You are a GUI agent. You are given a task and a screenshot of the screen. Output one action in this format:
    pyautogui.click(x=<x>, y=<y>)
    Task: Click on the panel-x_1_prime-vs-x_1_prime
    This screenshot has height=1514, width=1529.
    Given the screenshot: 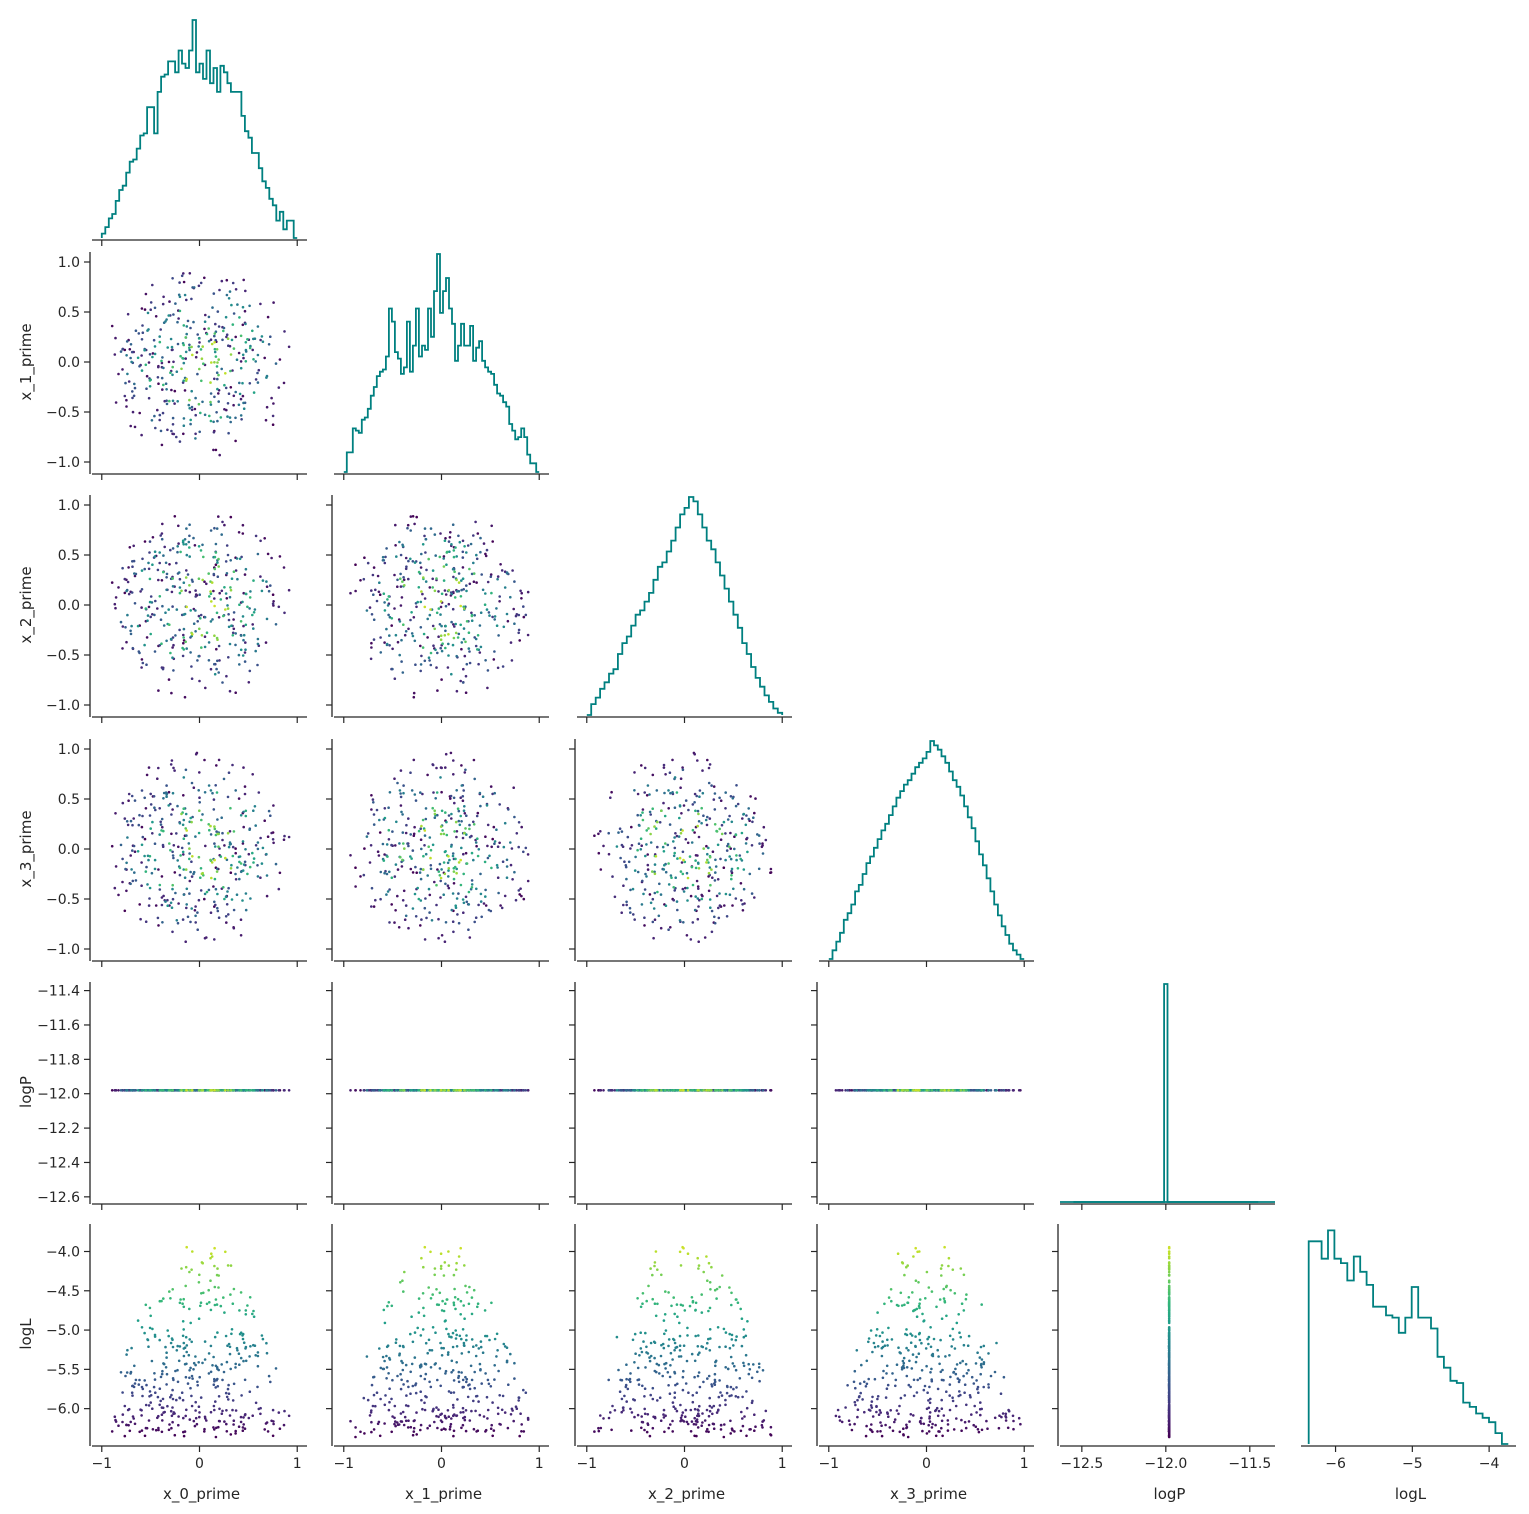 What is the action you would take?
    pyautogui.click(x=441, y=366)
    